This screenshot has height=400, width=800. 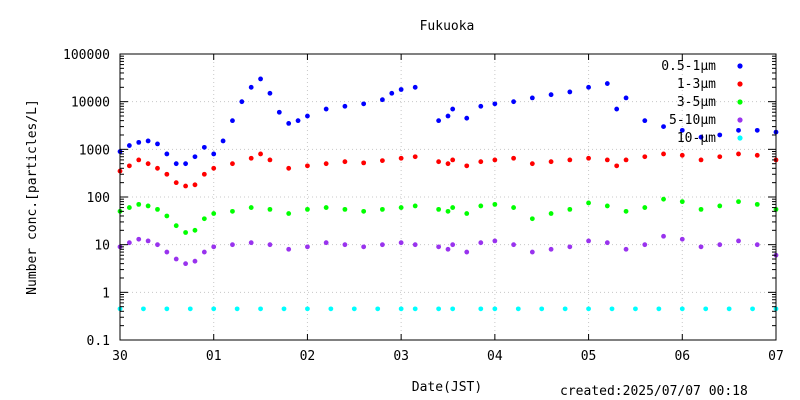 What do you see at coordinates (682, 356) in the screenshot?
I see `x-tick-label: 06` at bounding box center [682, 356].